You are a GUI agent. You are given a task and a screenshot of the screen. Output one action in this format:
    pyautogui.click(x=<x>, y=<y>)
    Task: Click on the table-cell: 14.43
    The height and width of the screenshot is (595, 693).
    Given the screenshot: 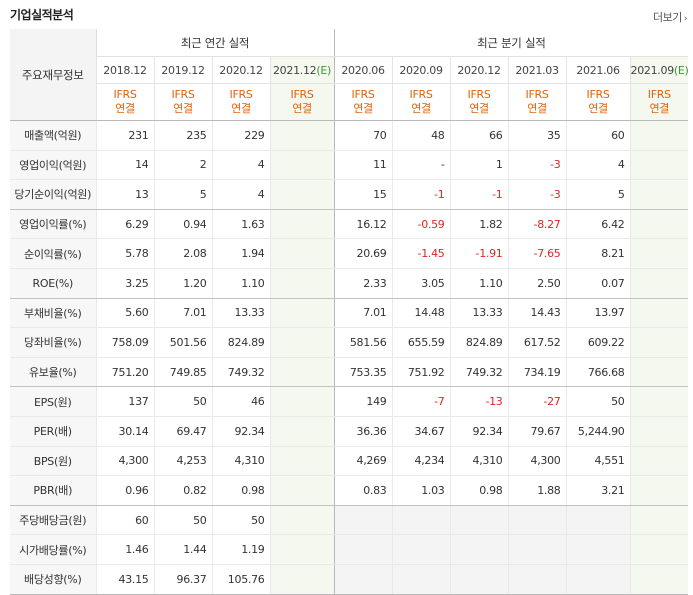 What is the action you would take?
    pyautogui.click(x=537, y=313)
    